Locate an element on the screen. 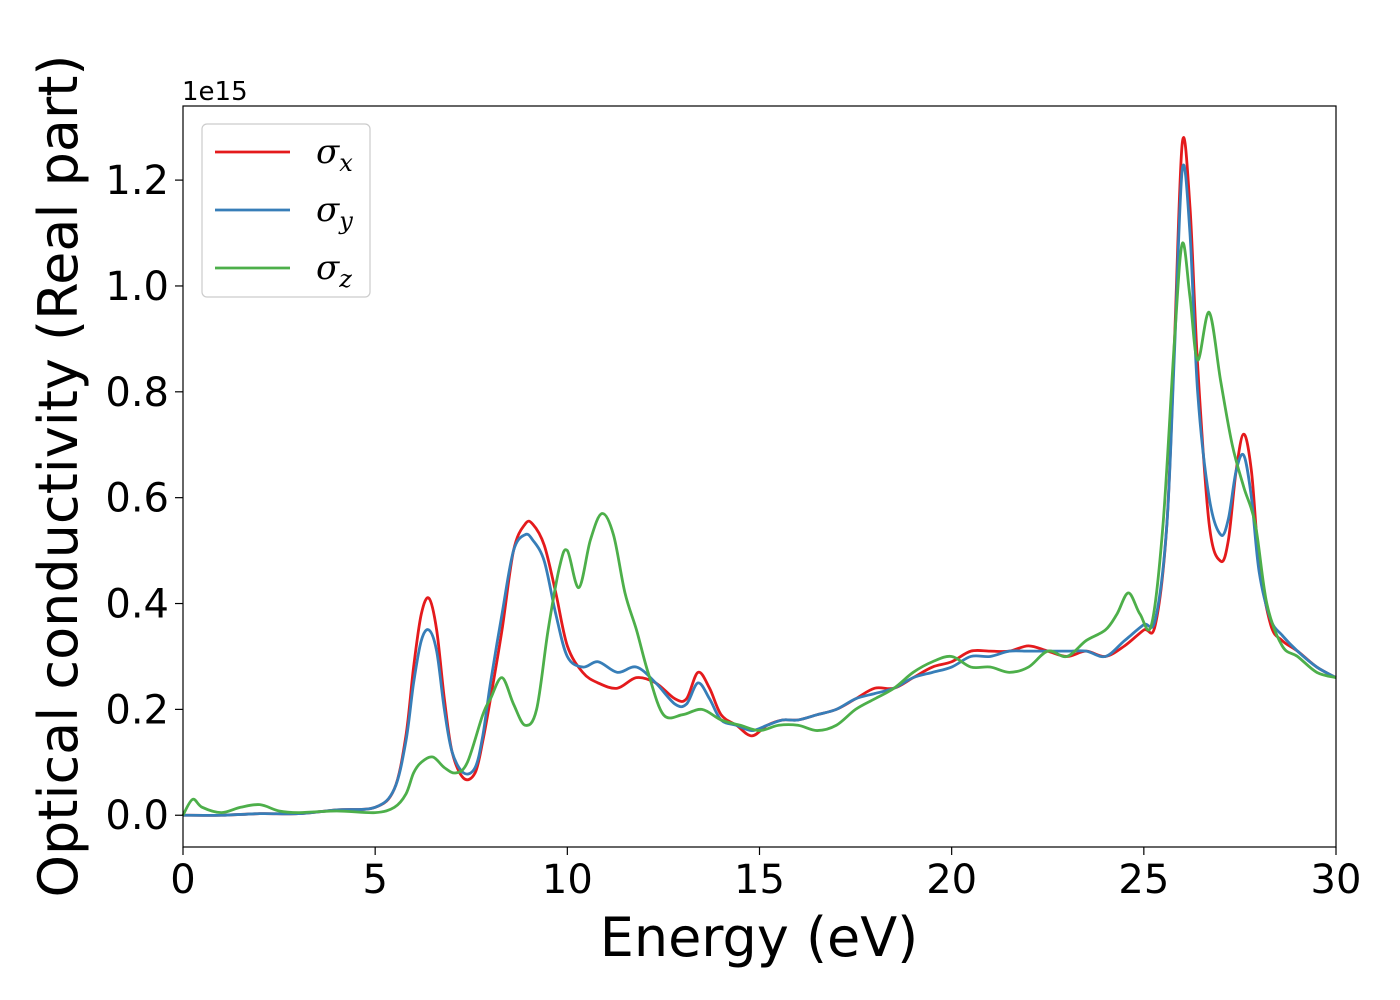 This screenshot has width=1400, height=1000. y-tick-label: 0.2 is located at coordinates (137, 710).